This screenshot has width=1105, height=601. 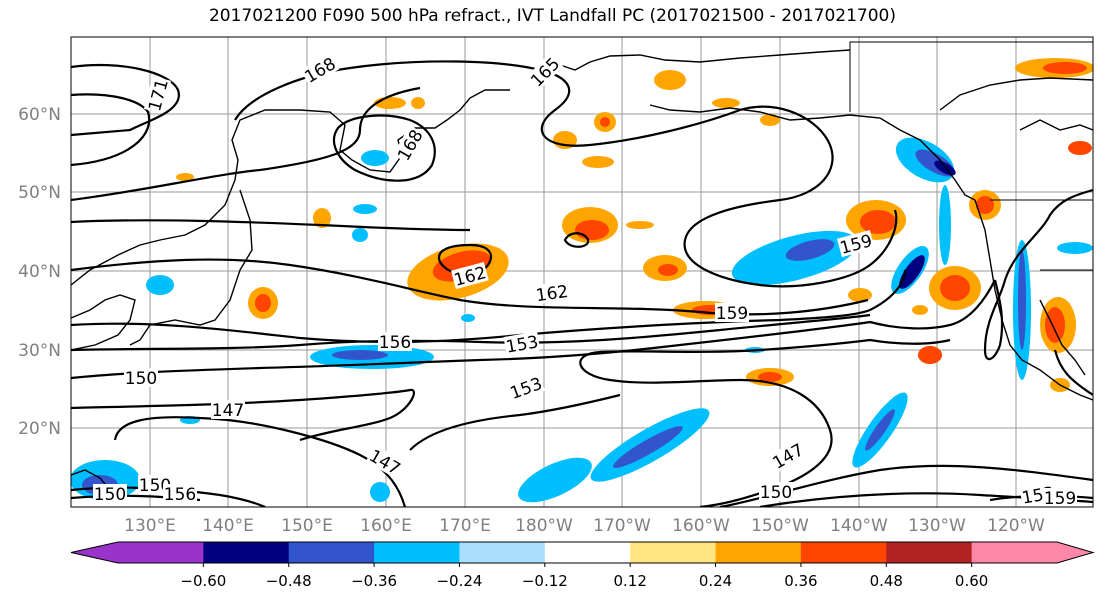 What do you see at coordinates (203, 581) in the screenshot?
I see `colorbar-tick-label: −0.60` at bounding box center [203, 581].